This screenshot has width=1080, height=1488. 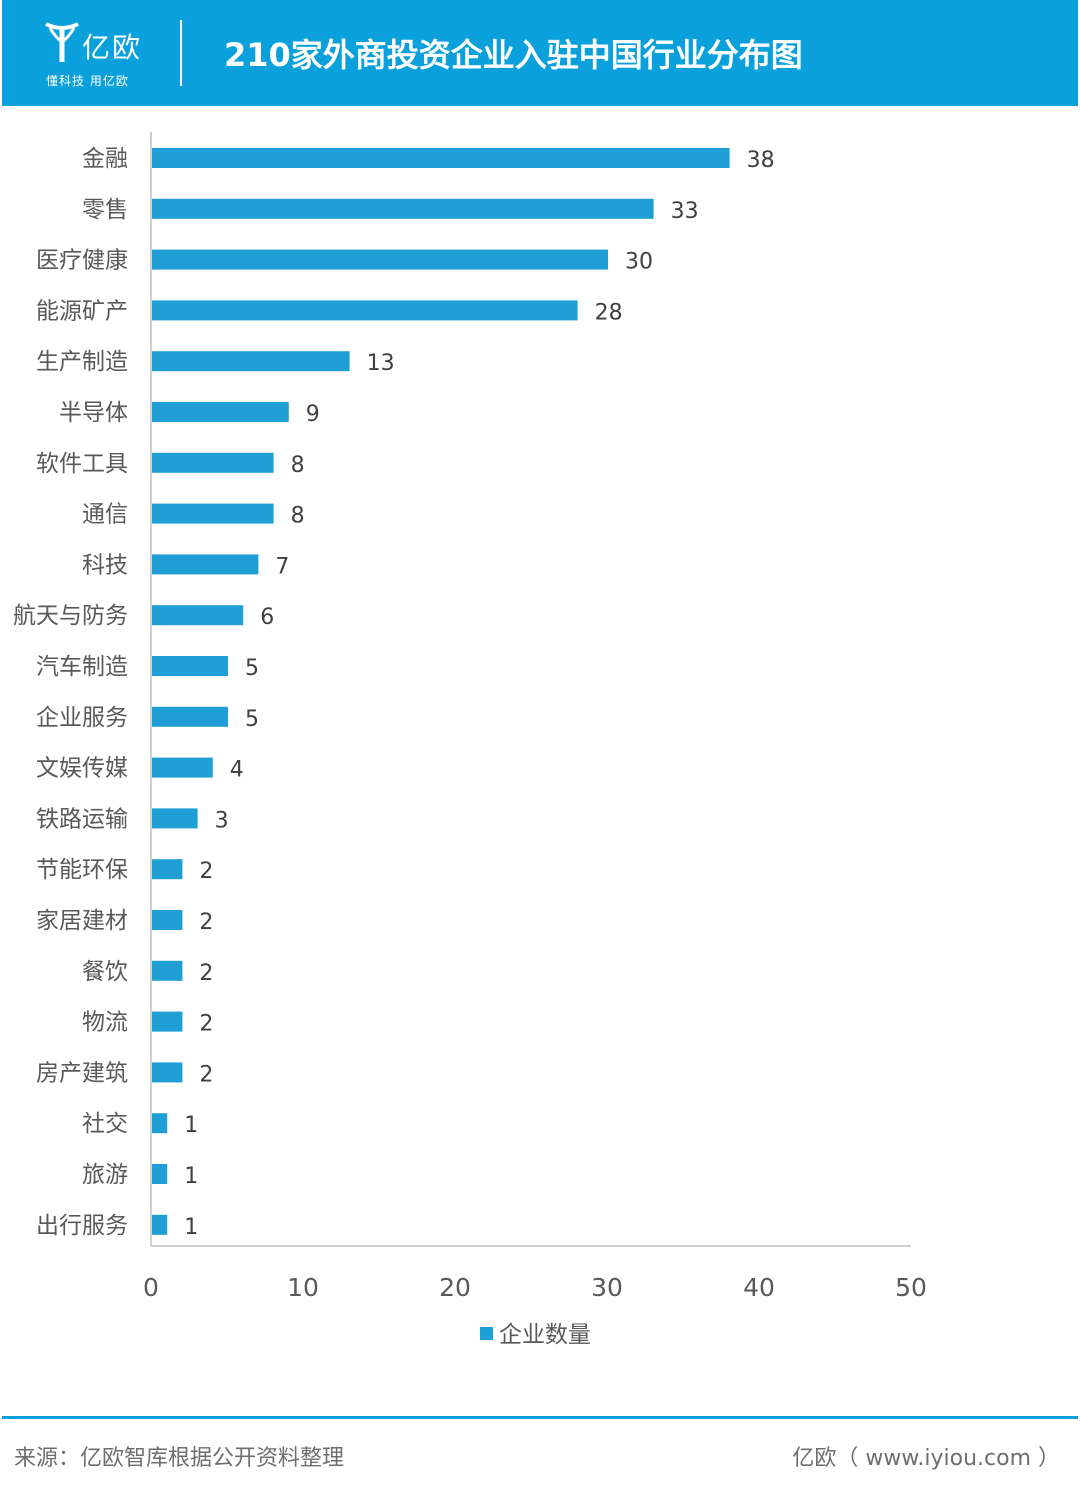 What do you see at coordinates (282, 566) in the screenshot?
I see `data-label: 7` at bounding box center [282, 566].